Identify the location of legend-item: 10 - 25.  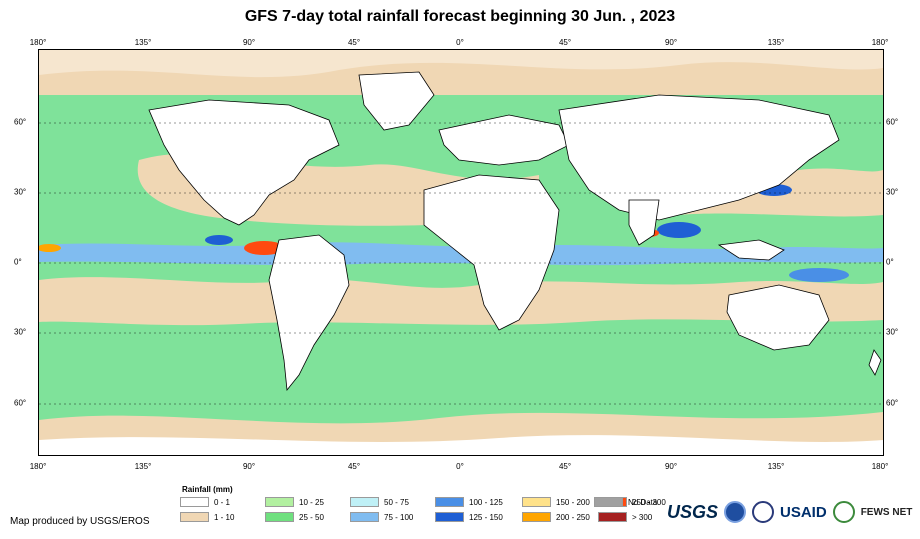
(294, 502).